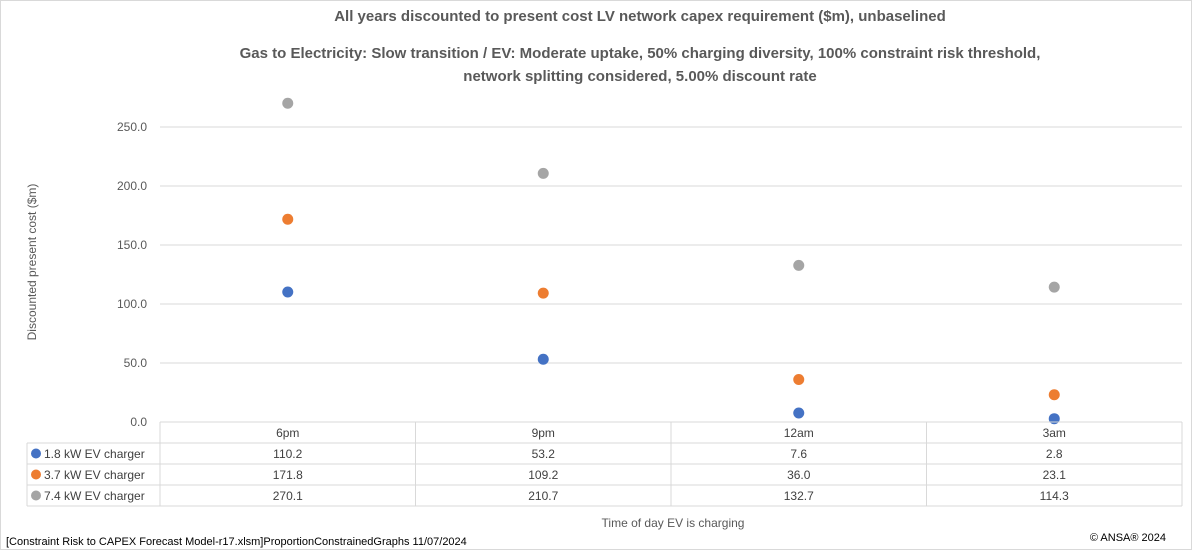 Image resolution: width=1192 pixels, height=550 pixels. I want to click on table-value: 53.2, so click(544, 454).